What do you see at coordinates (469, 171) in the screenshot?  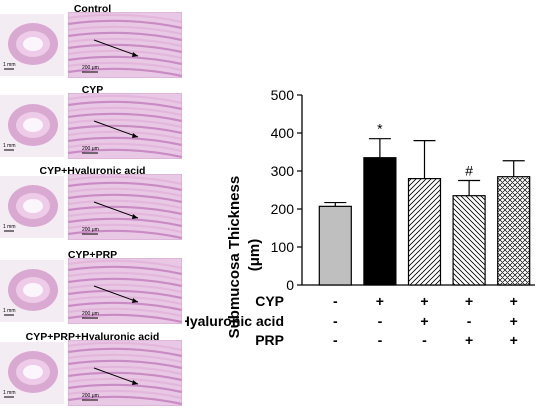 I see `significance-marker: #` at bounding box center [469, 171].